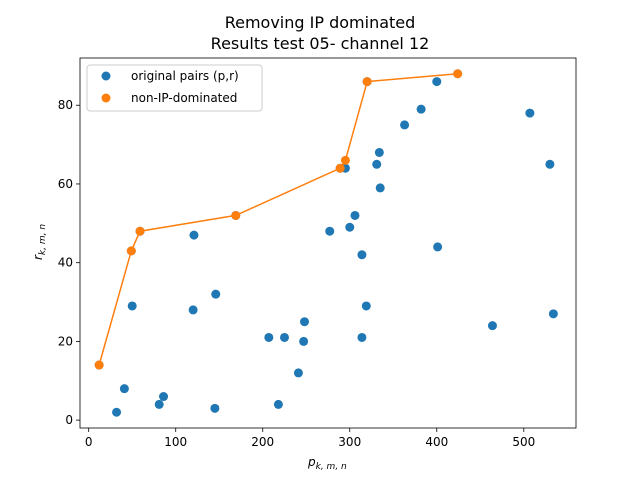 This screenshot has width=640, height=480. What do you see at coordinates (69, 420) in the screenshot?
I see `y-tick-label: 0` at bounding box center [69, 420].